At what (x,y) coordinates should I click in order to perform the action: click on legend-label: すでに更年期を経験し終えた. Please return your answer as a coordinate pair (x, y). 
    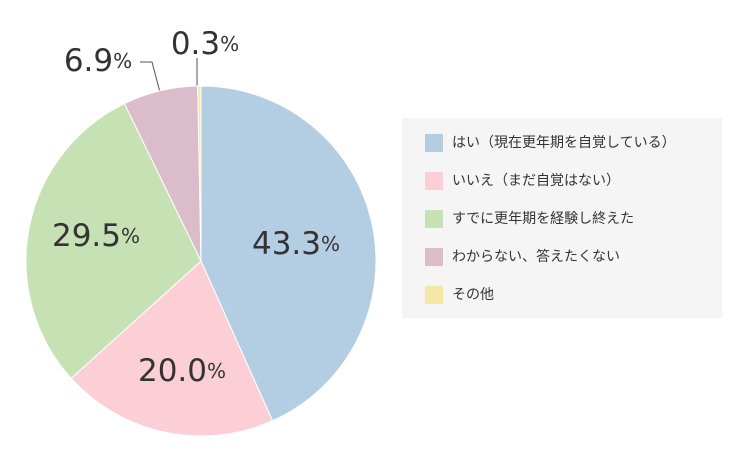
    Looking at the image, I should click on (543, 219).